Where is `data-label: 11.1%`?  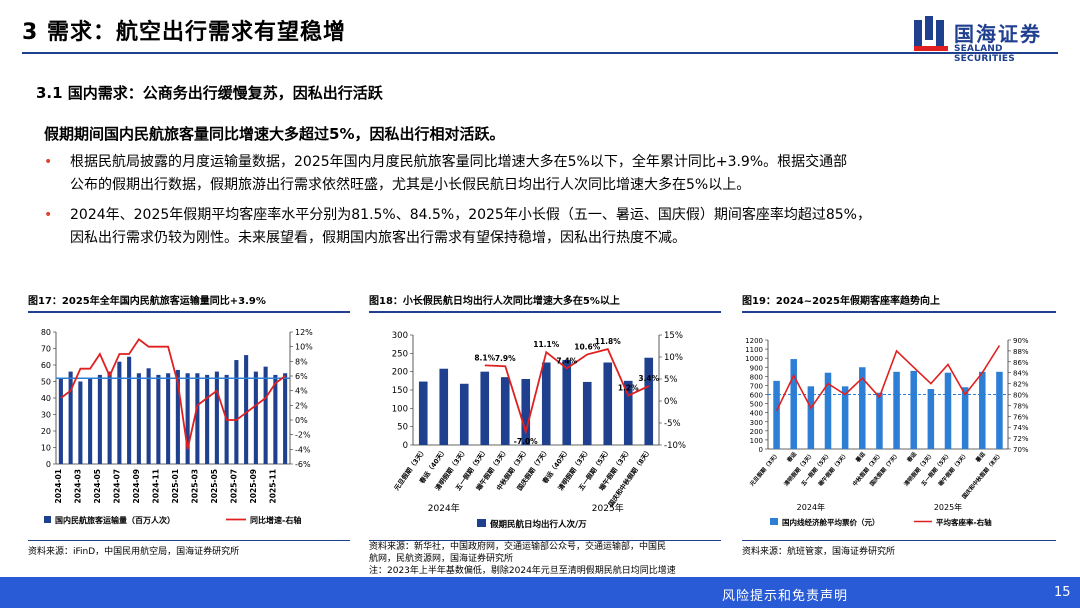
data-label: 11.1% is located at coordinates (546, 344).